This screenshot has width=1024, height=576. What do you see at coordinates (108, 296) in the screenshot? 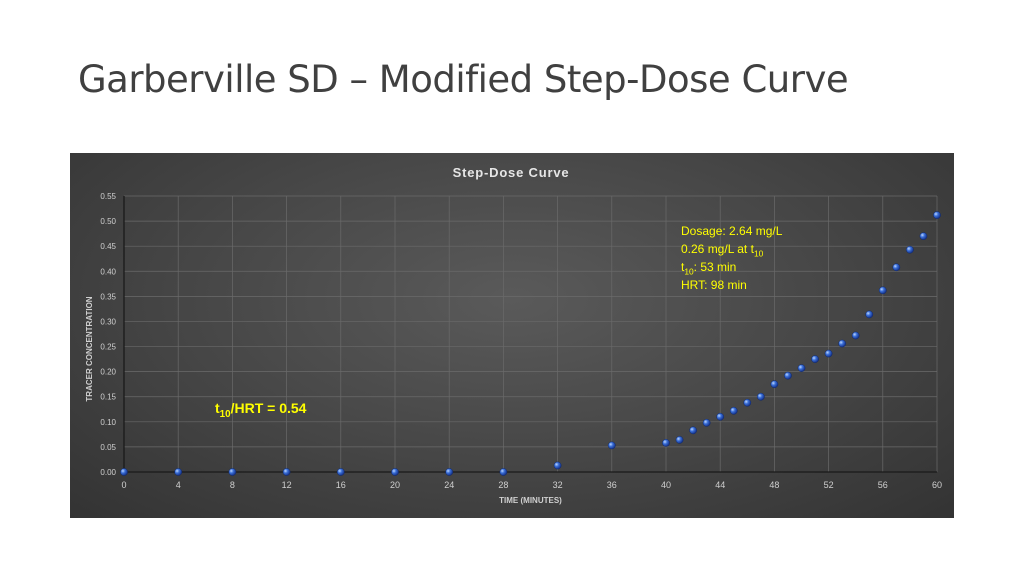
I see `y-tick-label: 0.35` at bounding box center [108, 296].